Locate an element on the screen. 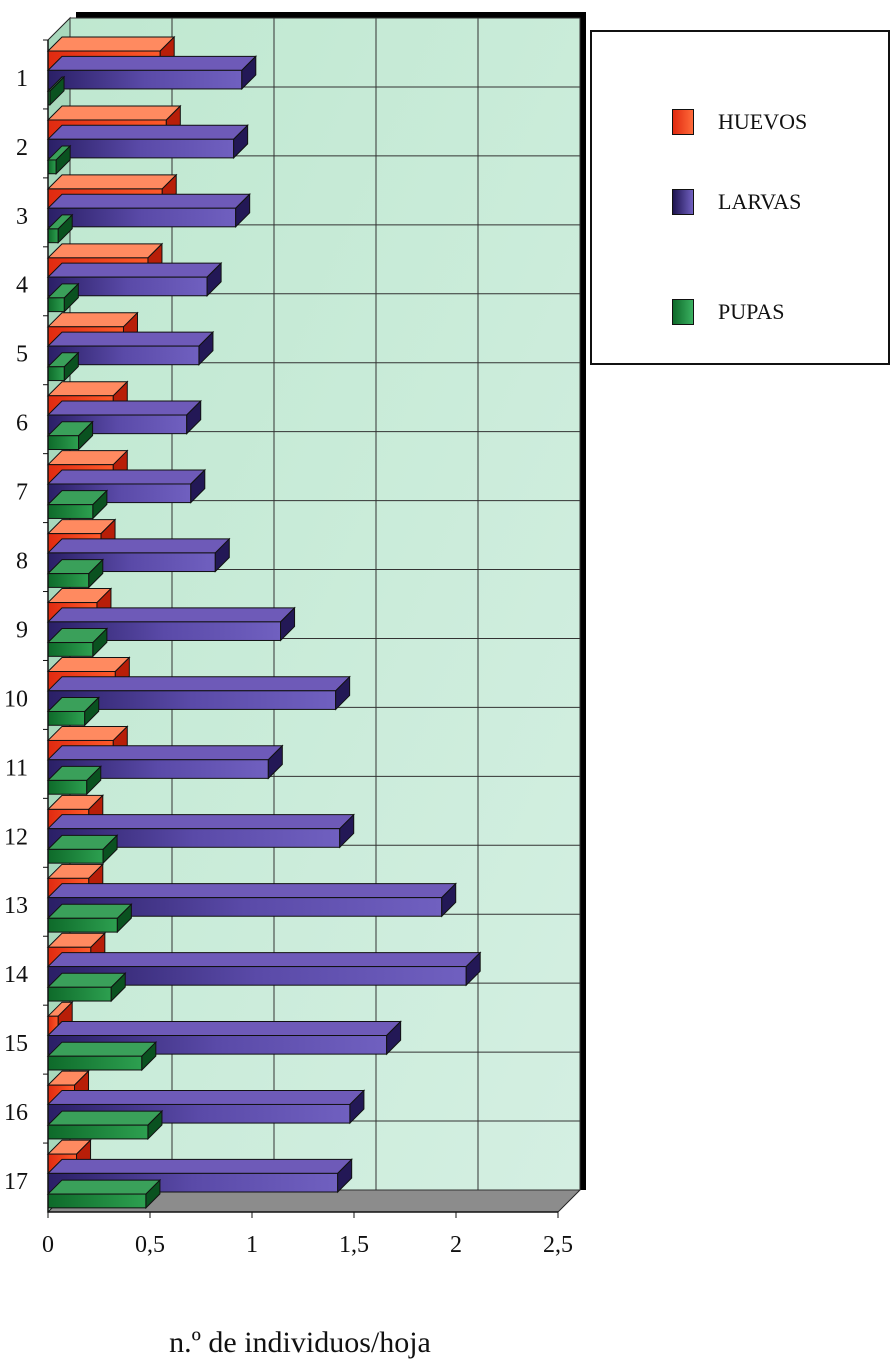  y-tick-label: 6 is located at coordinates (22, 424).